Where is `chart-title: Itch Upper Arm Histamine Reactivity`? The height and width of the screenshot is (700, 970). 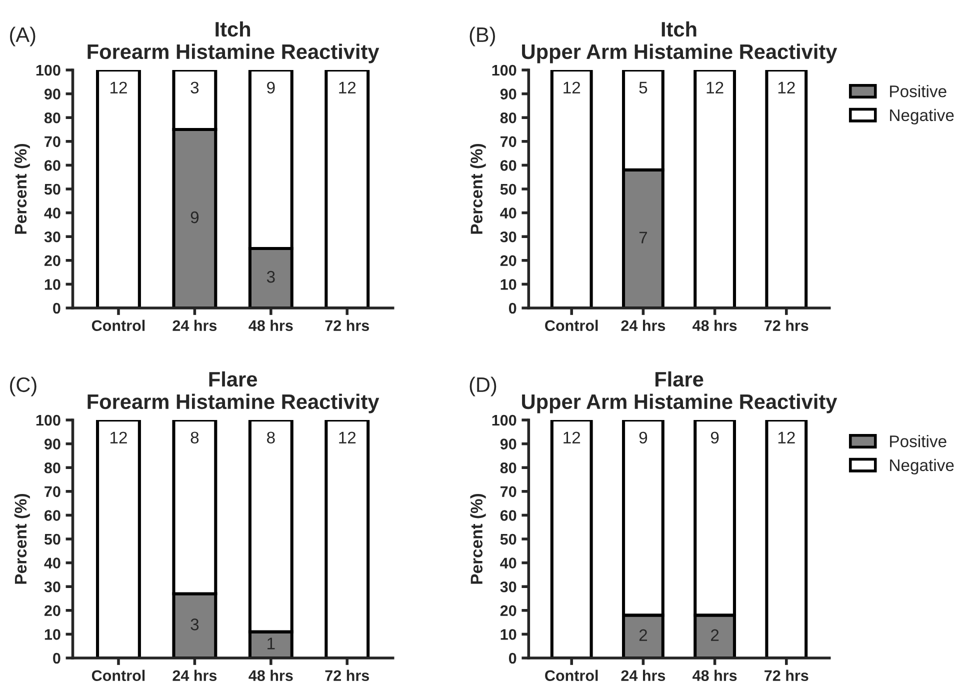 chart-title: Itch Upper Arm Histamine Reactivity is located at coordinates (680, 42).